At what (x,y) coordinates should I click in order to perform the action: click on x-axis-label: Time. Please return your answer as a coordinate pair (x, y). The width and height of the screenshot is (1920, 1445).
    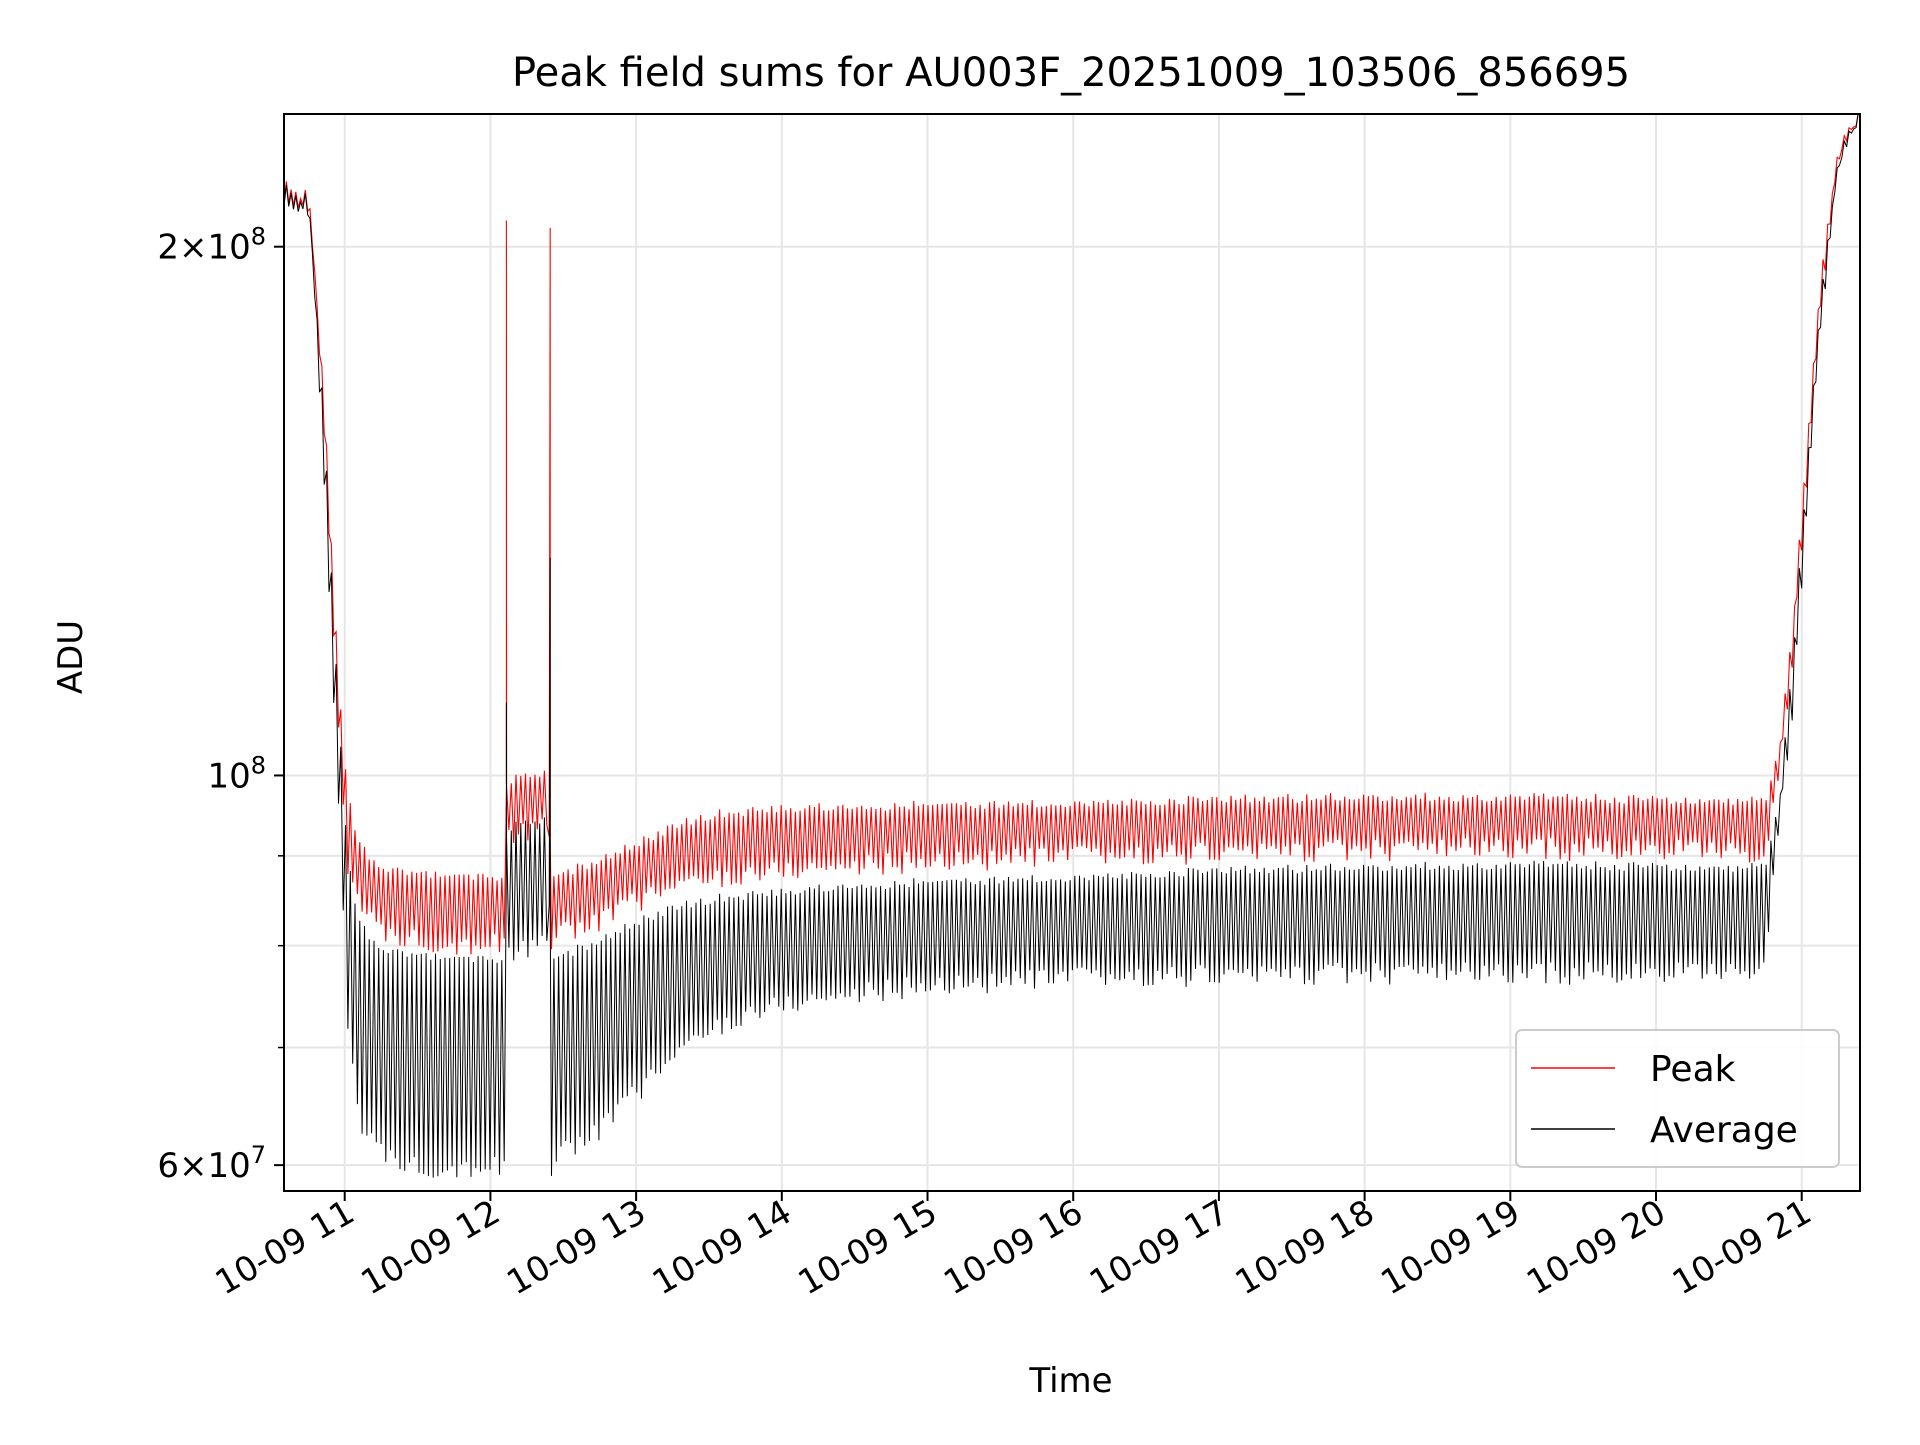
    Looking at the image, I should click on (1070, 1381).